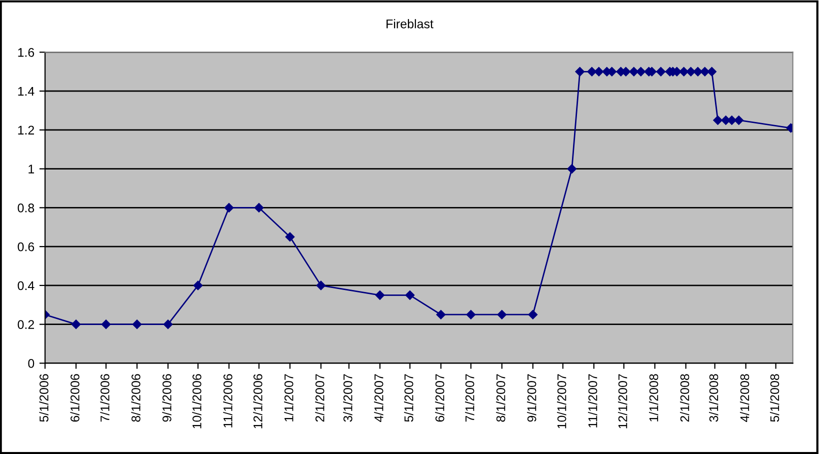 This screenshot has width=819, height=454. I want to click on x-tick-label: 3/1/2007, so click(347, 398).